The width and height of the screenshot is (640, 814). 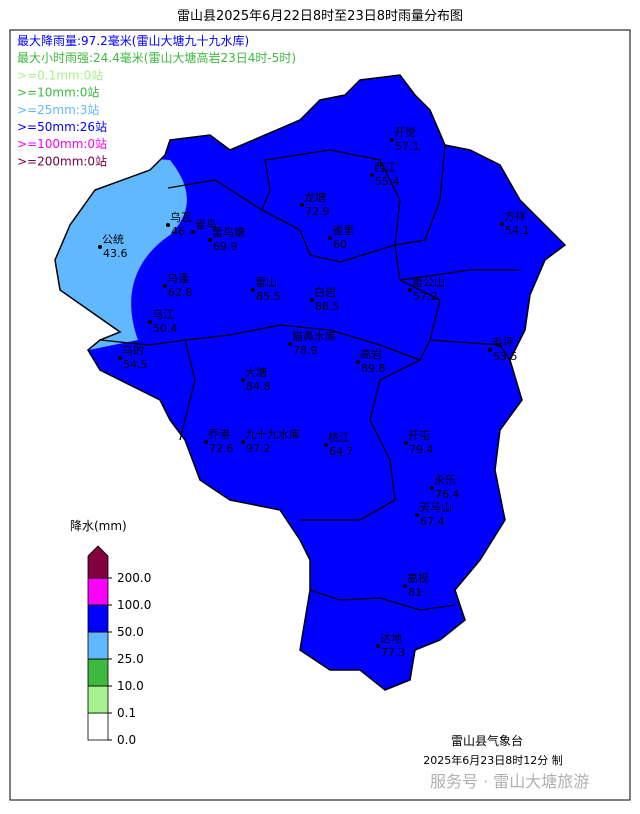 I want to click on station-value: 85.5, so click(x=268, y=296).